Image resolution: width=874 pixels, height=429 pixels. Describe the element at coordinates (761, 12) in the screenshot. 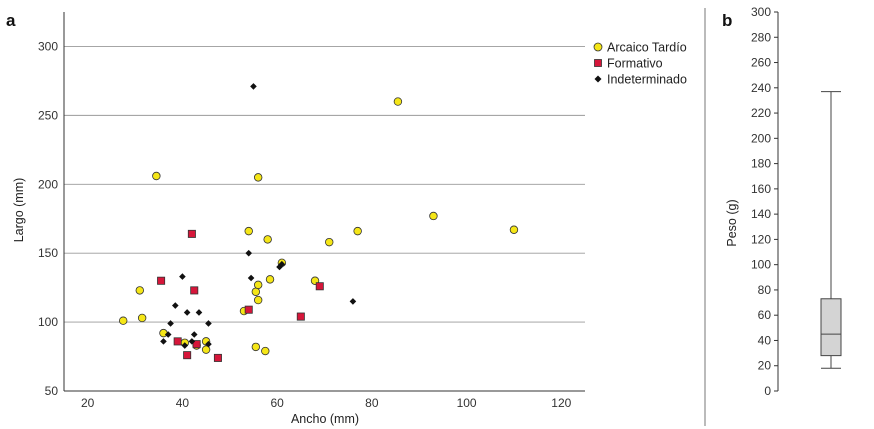

I see `box-y-tick-label-300: 300` at that location.